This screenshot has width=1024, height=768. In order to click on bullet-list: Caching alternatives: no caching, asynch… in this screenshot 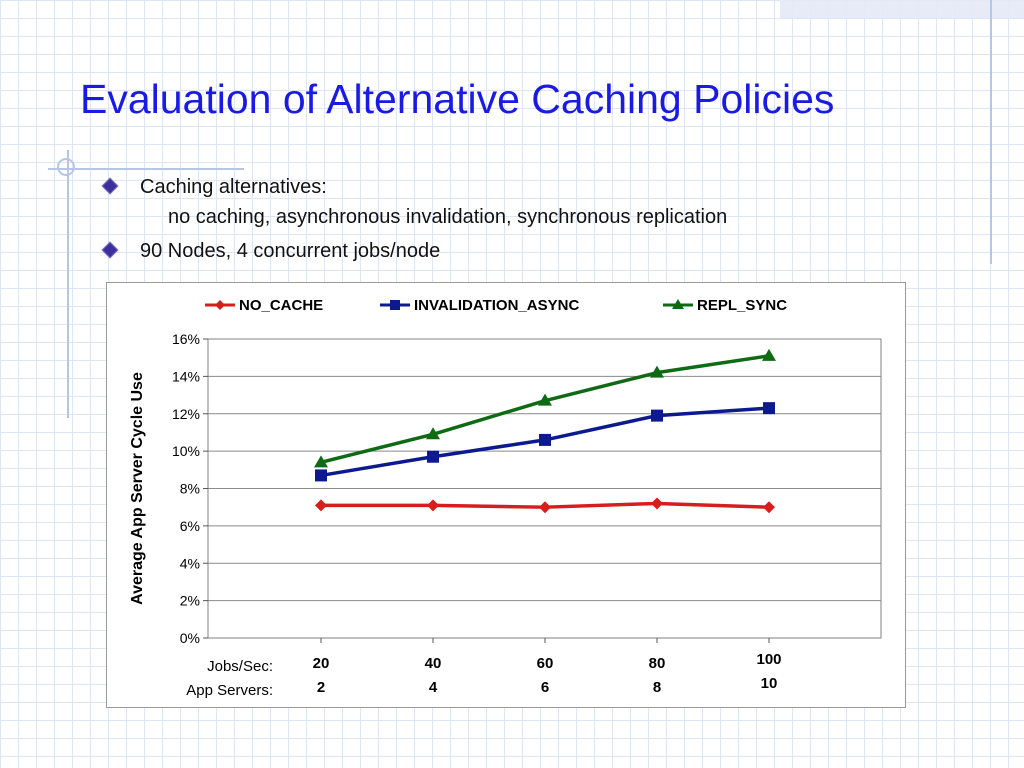, I will do `click(413, 219)`.